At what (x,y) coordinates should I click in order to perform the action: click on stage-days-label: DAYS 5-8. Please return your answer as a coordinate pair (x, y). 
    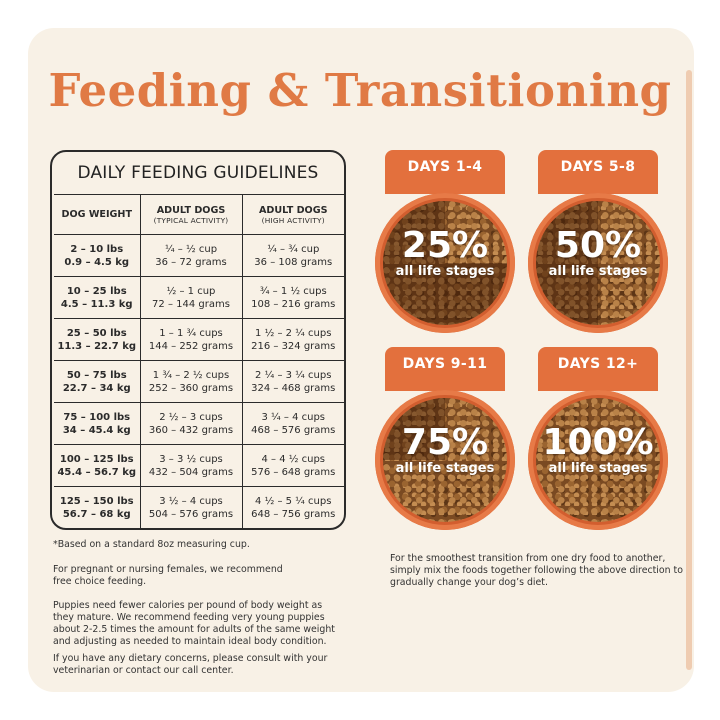
    Looking at the image, I should click on (598, 172).